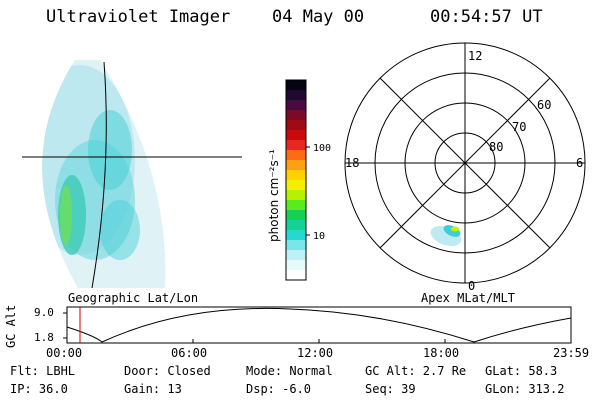 The image size is (600, 400). What do you see at coordinates (189, 353) in the screenshot?
I see `alt-xtick-0600: 06:00` at bounding box center [189, 353].